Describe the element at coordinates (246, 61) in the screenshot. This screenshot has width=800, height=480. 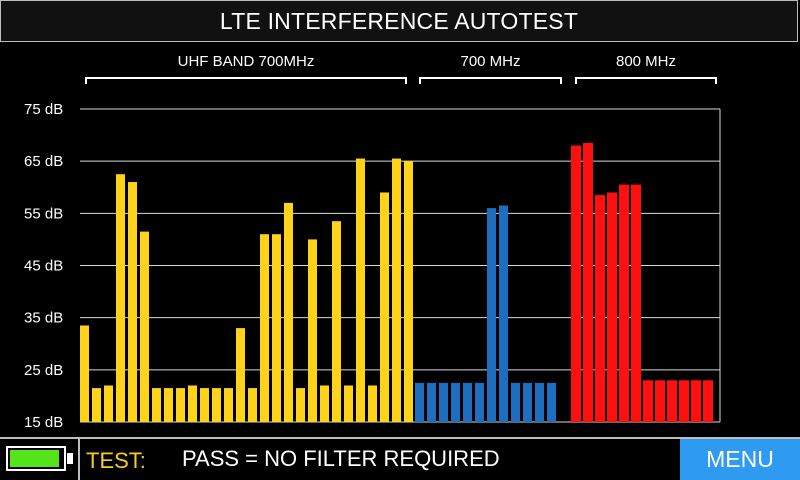
I see `band-label: UHF BAND 700MHz` at that location.